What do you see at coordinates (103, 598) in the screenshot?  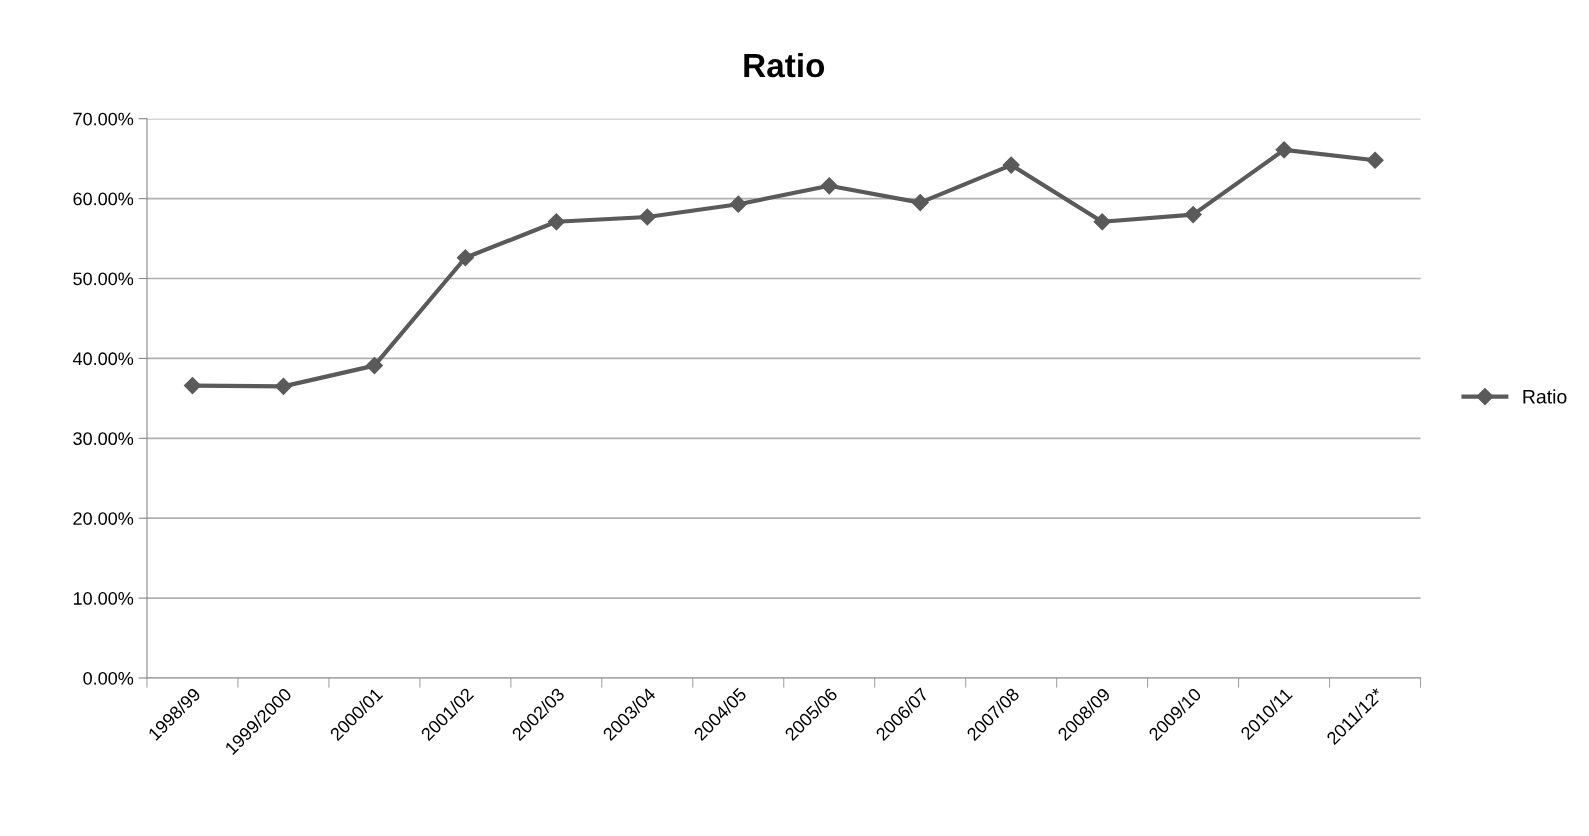 I see `y-tick-label: 10.00%` at bounding box center [103, 598].